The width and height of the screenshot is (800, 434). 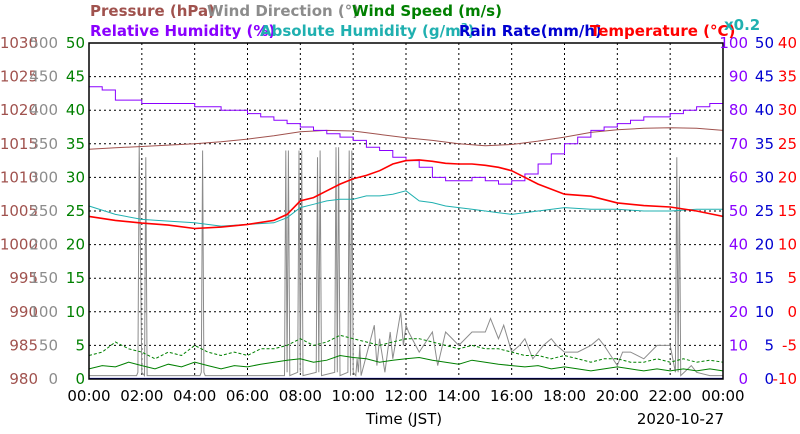 What do you see at coordinates (405, 396) in the screenshot?
I see `x-tick-label: 12:00` at bounding box center [405, 396].